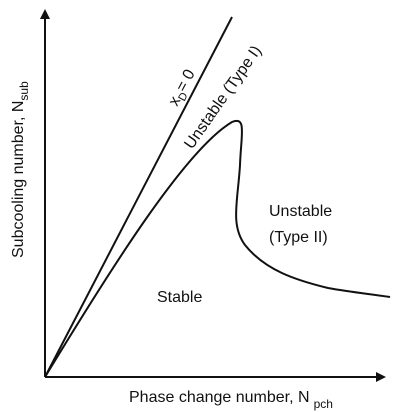 Image resolution: width=395 pixels, height=412 pixels. What do you see at coordinates (20, 169) in the screenshot?
I see `y-axis-label: Subcooling number, Nsub` at bounding box center [20, 169].